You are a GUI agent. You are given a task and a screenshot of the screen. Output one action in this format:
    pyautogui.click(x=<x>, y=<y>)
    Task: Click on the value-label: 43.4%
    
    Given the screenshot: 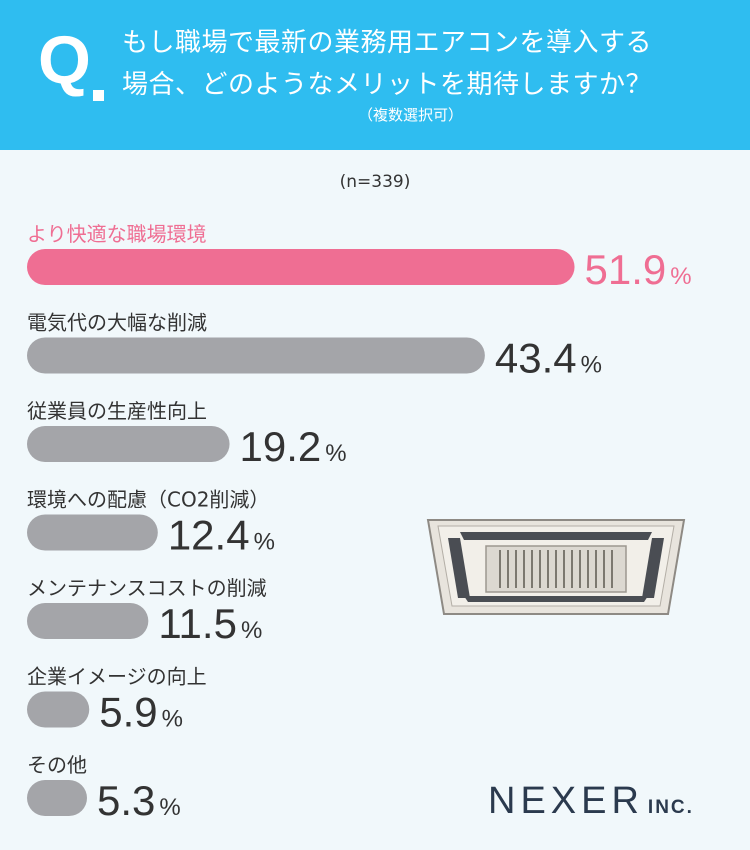 What is the action you would take?
    pyautogui.click(x=548, y=358)
    